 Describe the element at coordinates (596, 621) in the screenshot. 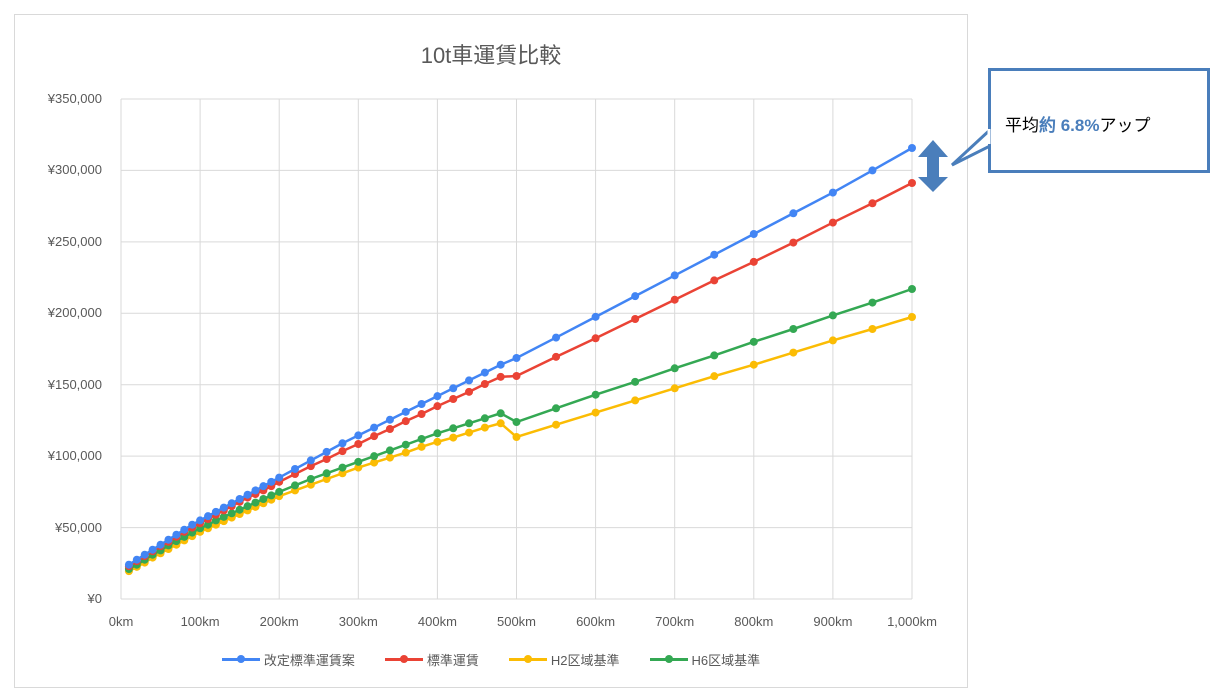

I see `x-tick-label: 600km` at that location.